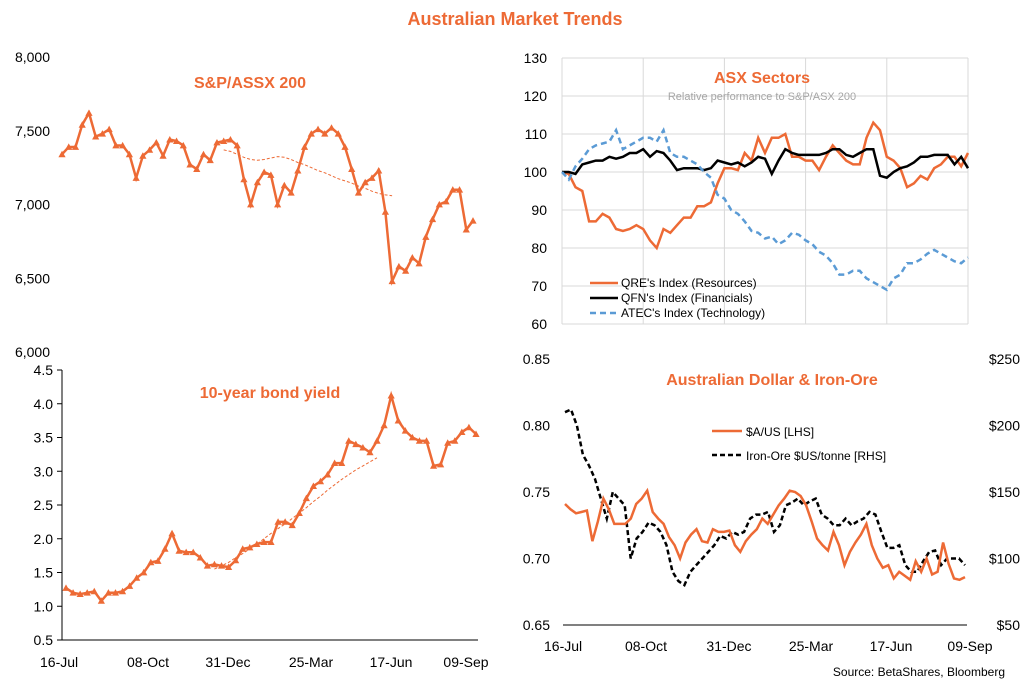 Image resolution: width=1024 pixels, height=685 pixels. Describe the element at coordinates (32, 57) in the screenshot. I see `asx200-y-tick: 8,000` at that location.